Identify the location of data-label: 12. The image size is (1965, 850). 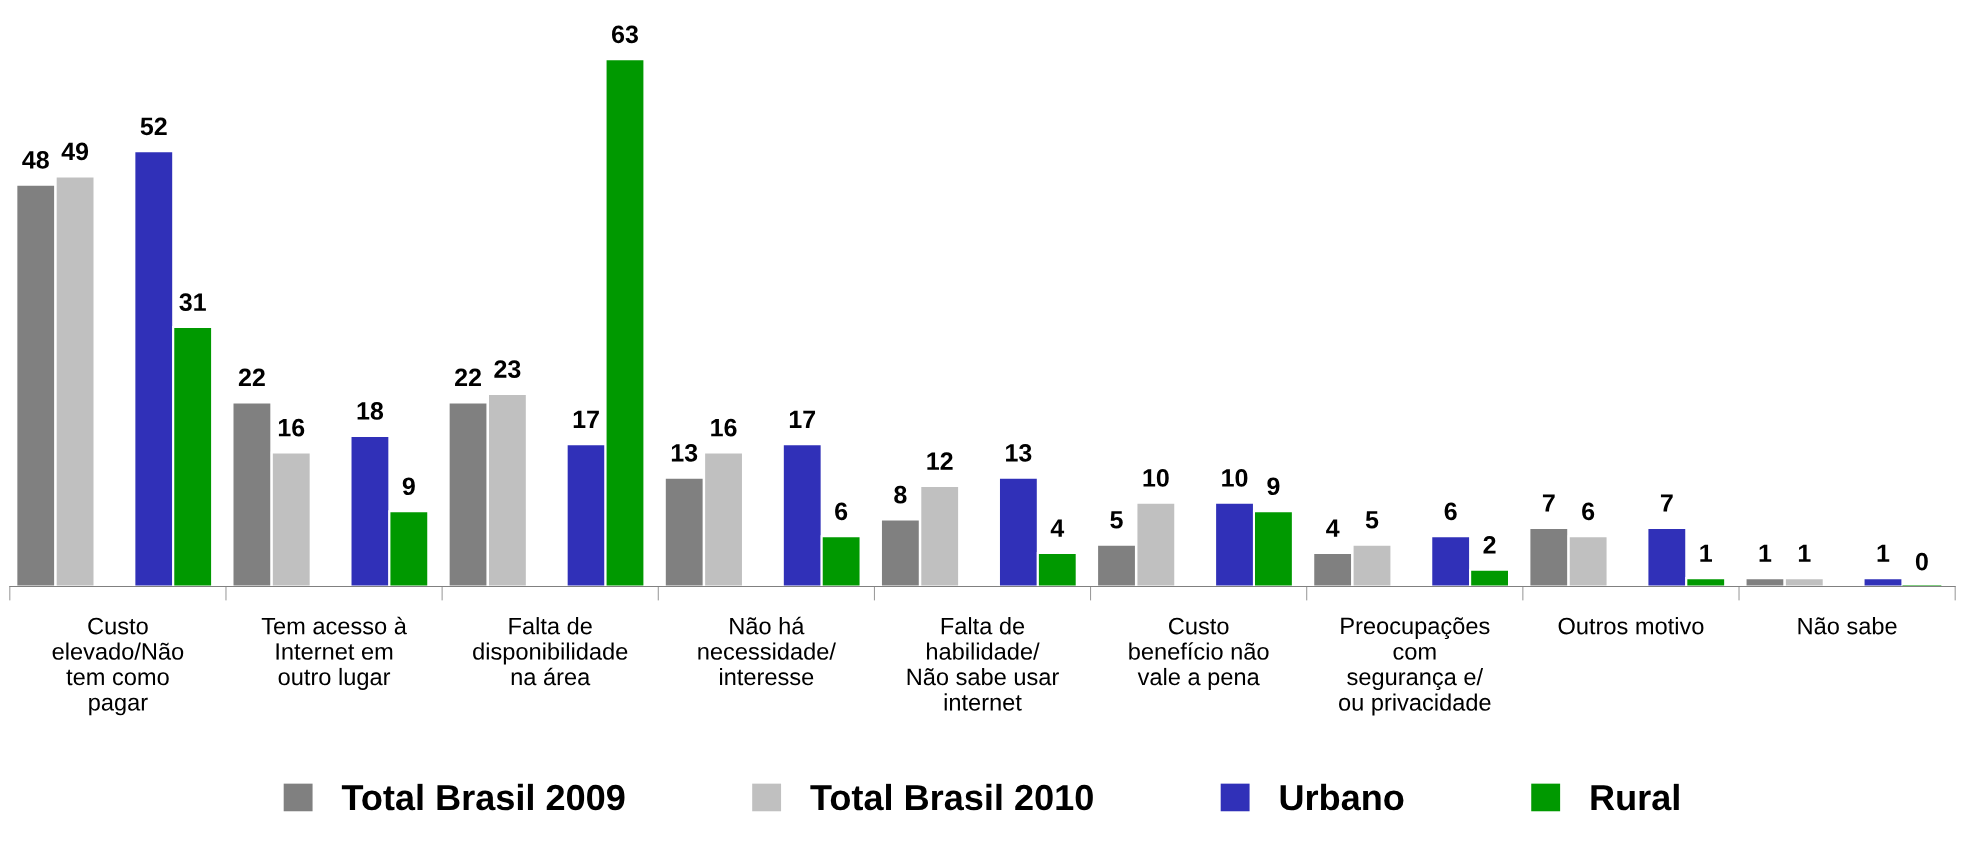
(940, 461).